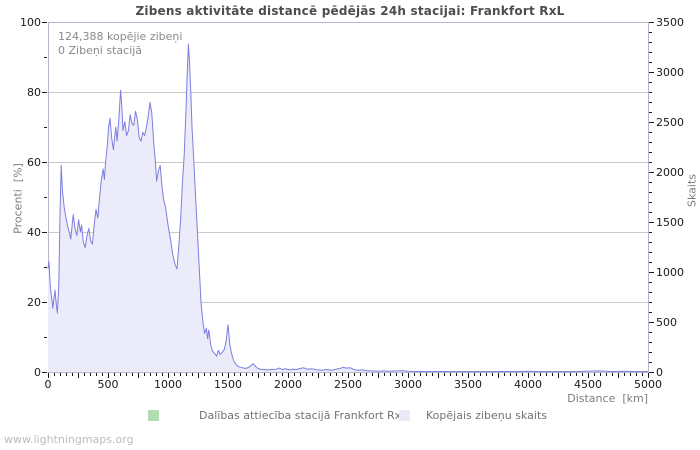  I want to click on watermark-link: www.lightningmaps.org, so click(69, 439).